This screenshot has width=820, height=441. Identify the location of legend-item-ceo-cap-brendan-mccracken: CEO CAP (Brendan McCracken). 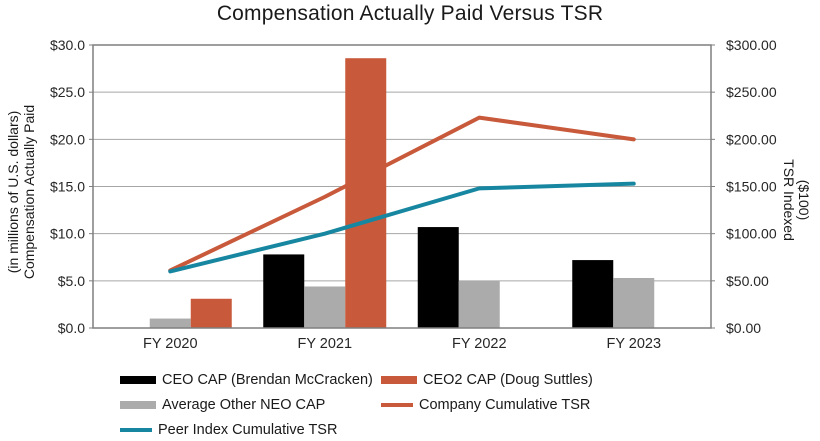
(250, 380).